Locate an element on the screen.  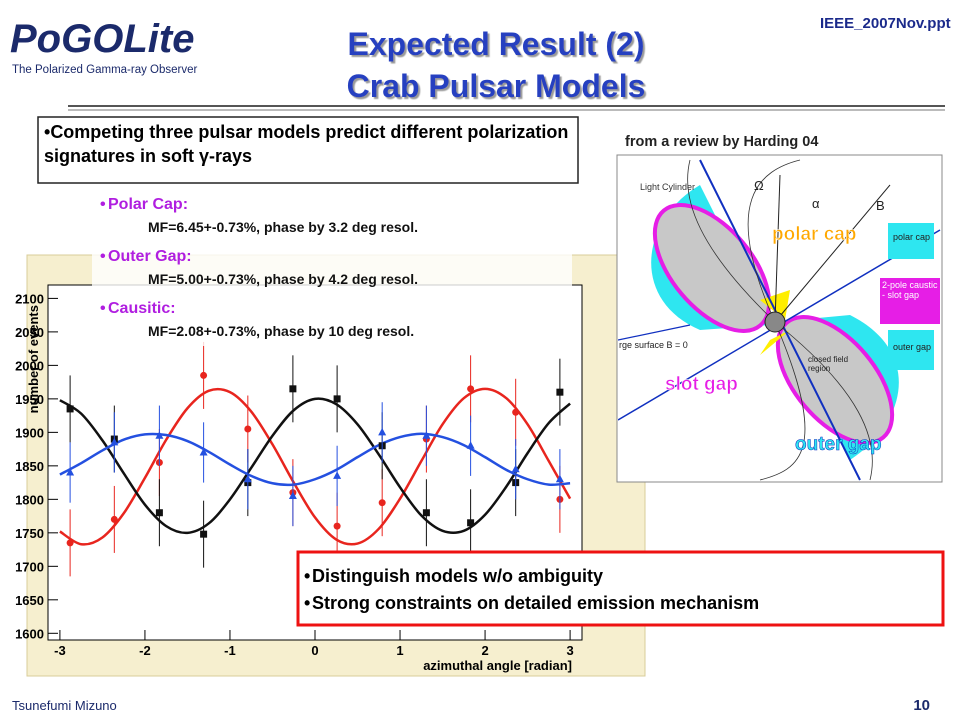
b-axis is located at coordinates (832, 253).